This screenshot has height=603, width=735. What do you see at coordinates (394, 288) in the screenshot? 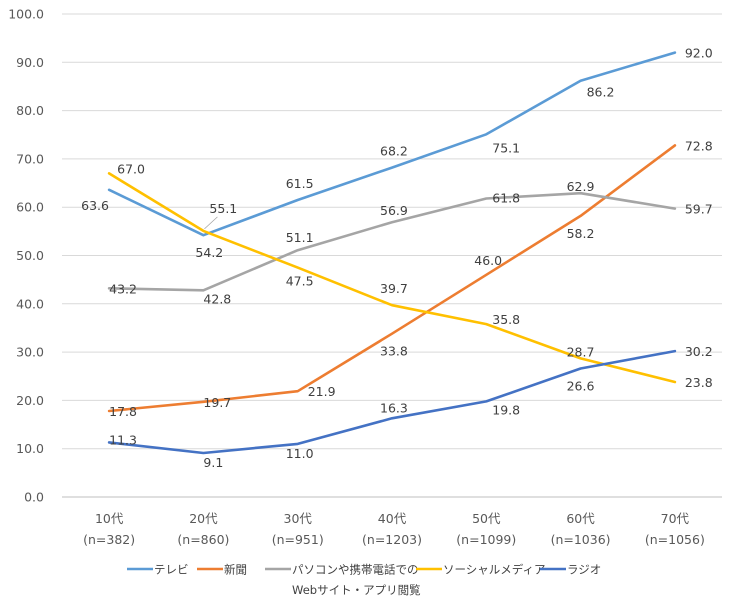
I see `data-label: 39.7` at bounding box center [394, 288].